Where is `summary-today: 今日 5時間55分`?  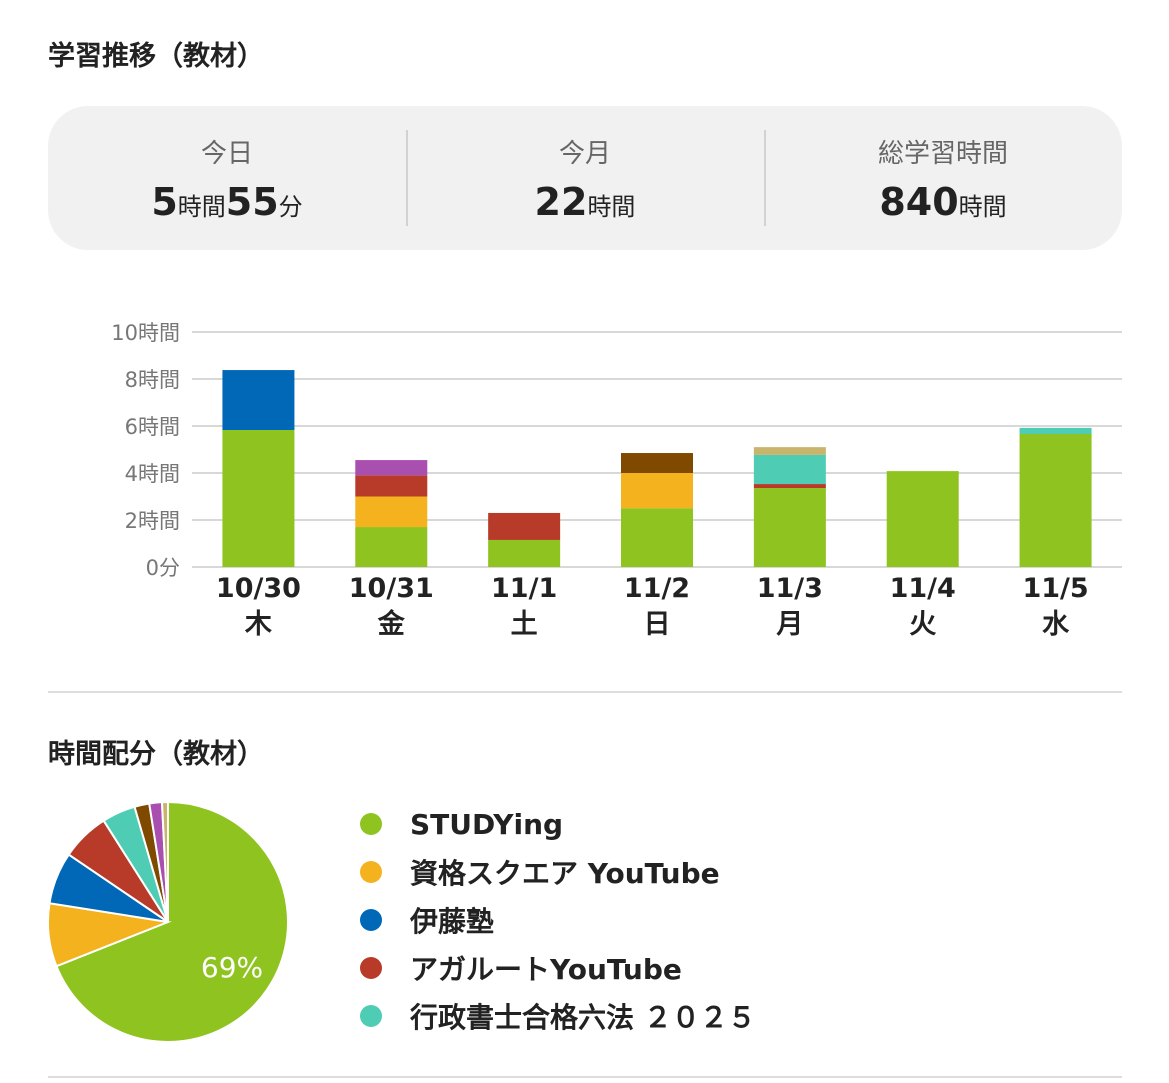 summary-today: 今日 5時間55分 is located at coordinates (227, 178).